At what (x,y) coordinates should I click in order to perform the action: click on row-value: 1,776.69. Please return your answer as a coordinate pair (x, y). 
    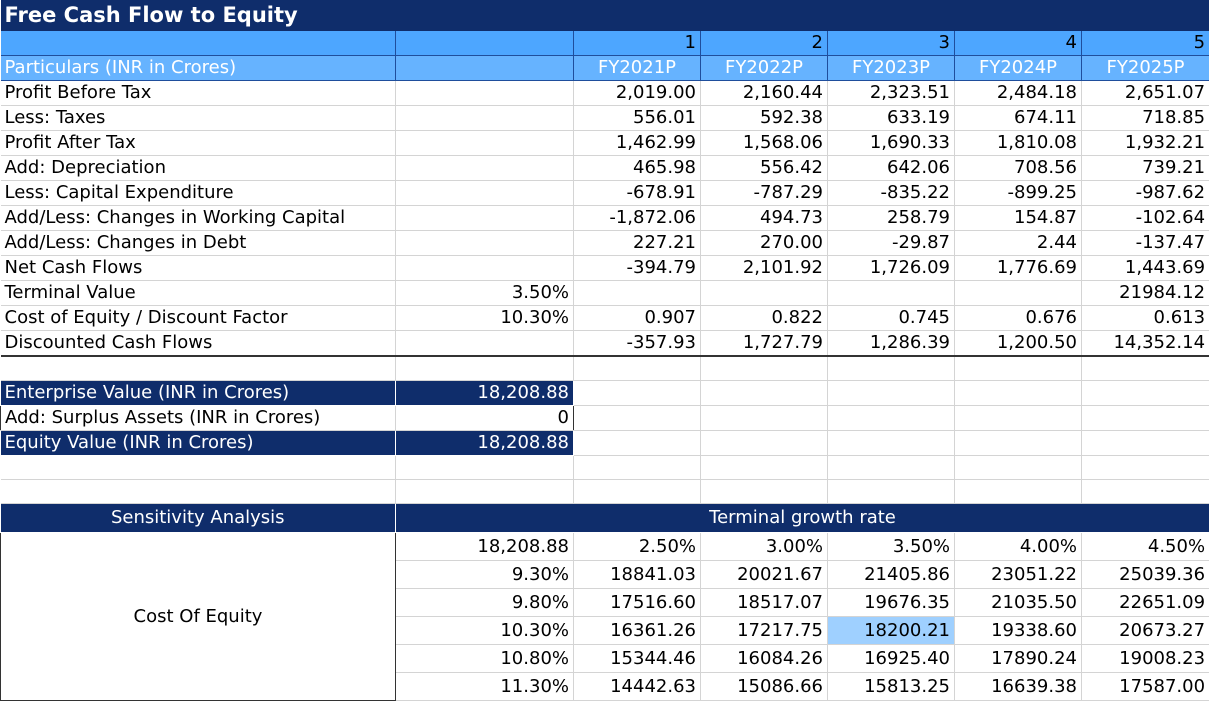
    Looking at the image, I should click on (1018, 268).